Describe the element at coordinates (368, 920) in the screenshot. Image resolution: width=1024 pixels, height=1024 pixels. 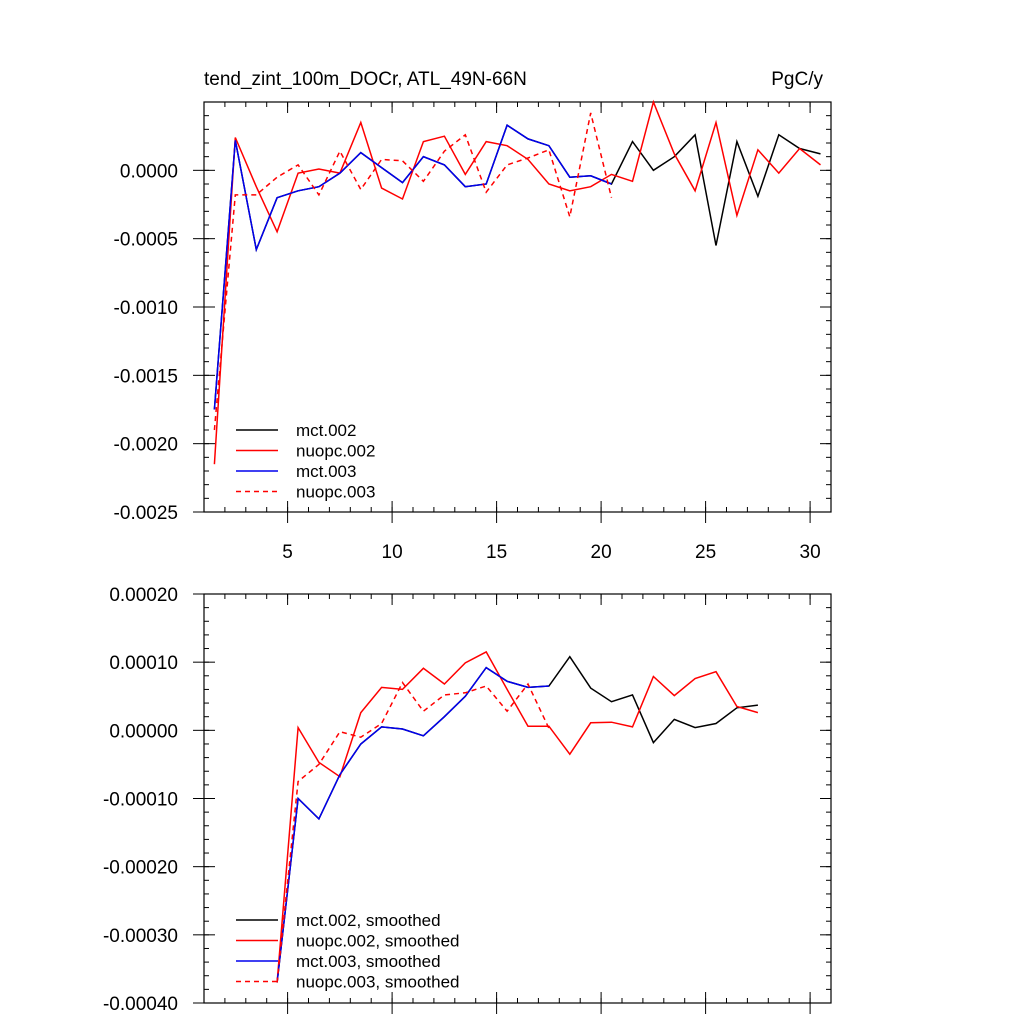
I see `legend-label: mct.002, smoothed` at that location.